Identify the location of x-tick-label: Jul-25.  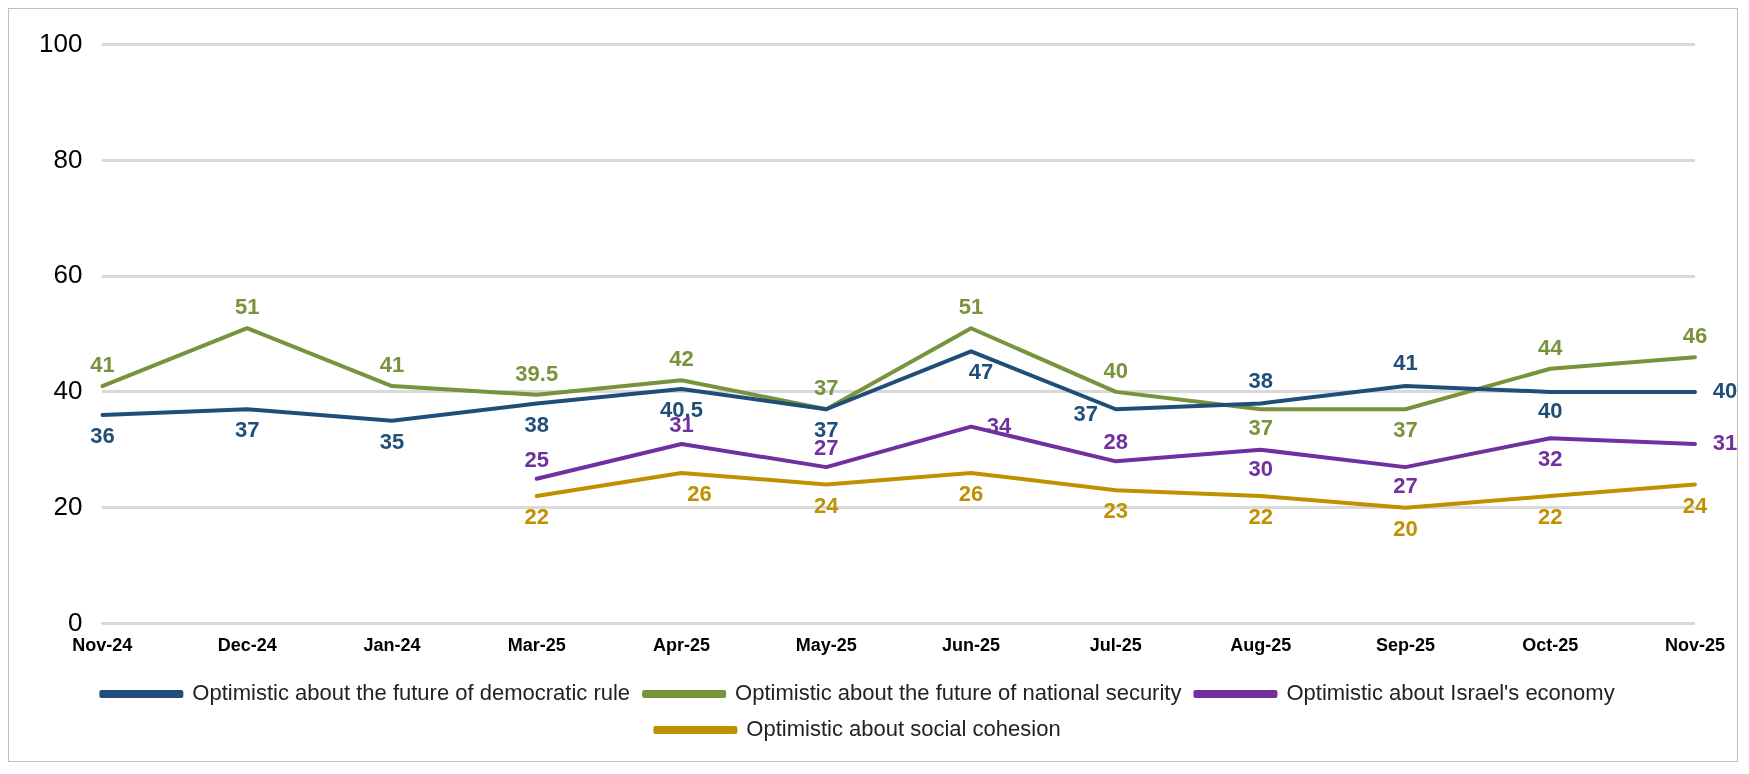
(1115, 645).